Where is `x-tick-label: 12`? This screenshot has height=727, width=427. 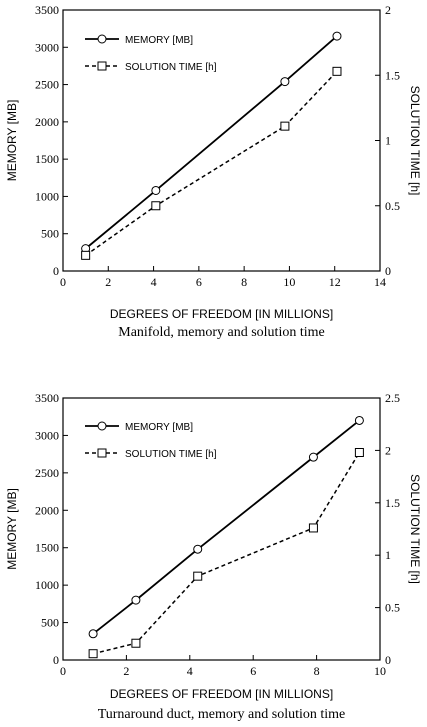 x-tick-label: 12 is located at coordinates (335, 282).